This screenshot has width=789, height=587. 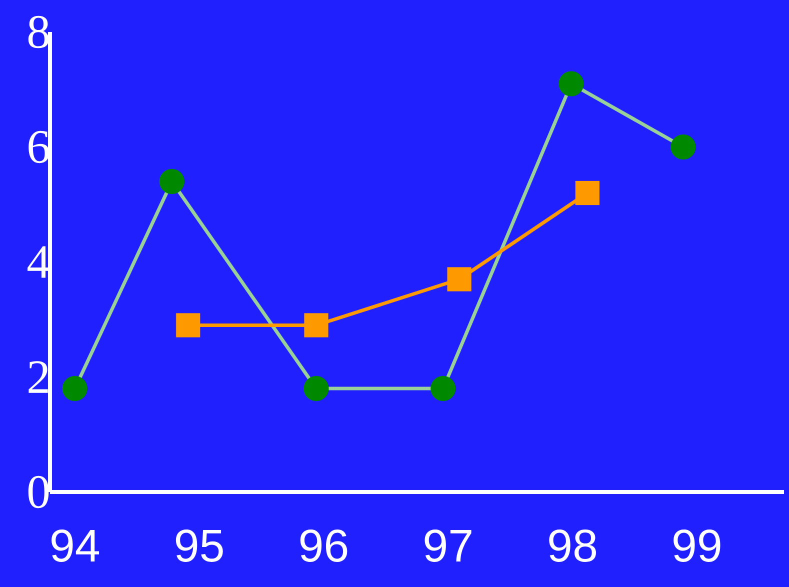 What do you see at coordinates (448, 546) in the screenshot?
I see `x-tick-label: 97` at bounding box center [448, 546].